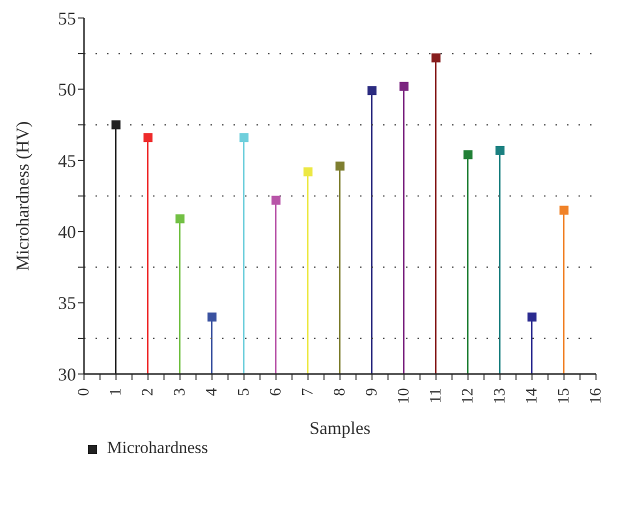  Describe the element at coordinates (500, 396) in the screenshot. I see `x-tick-label: 13` at that location.